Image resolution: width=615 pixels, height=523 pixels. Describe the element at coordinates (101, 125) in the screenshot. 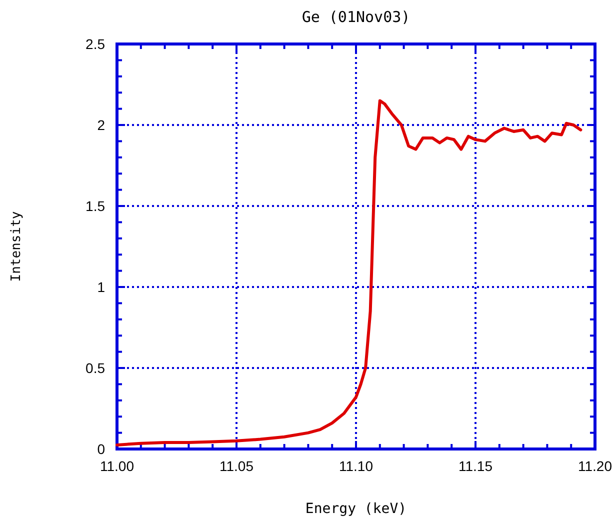

I see `y-tick-label: 2` at that location.